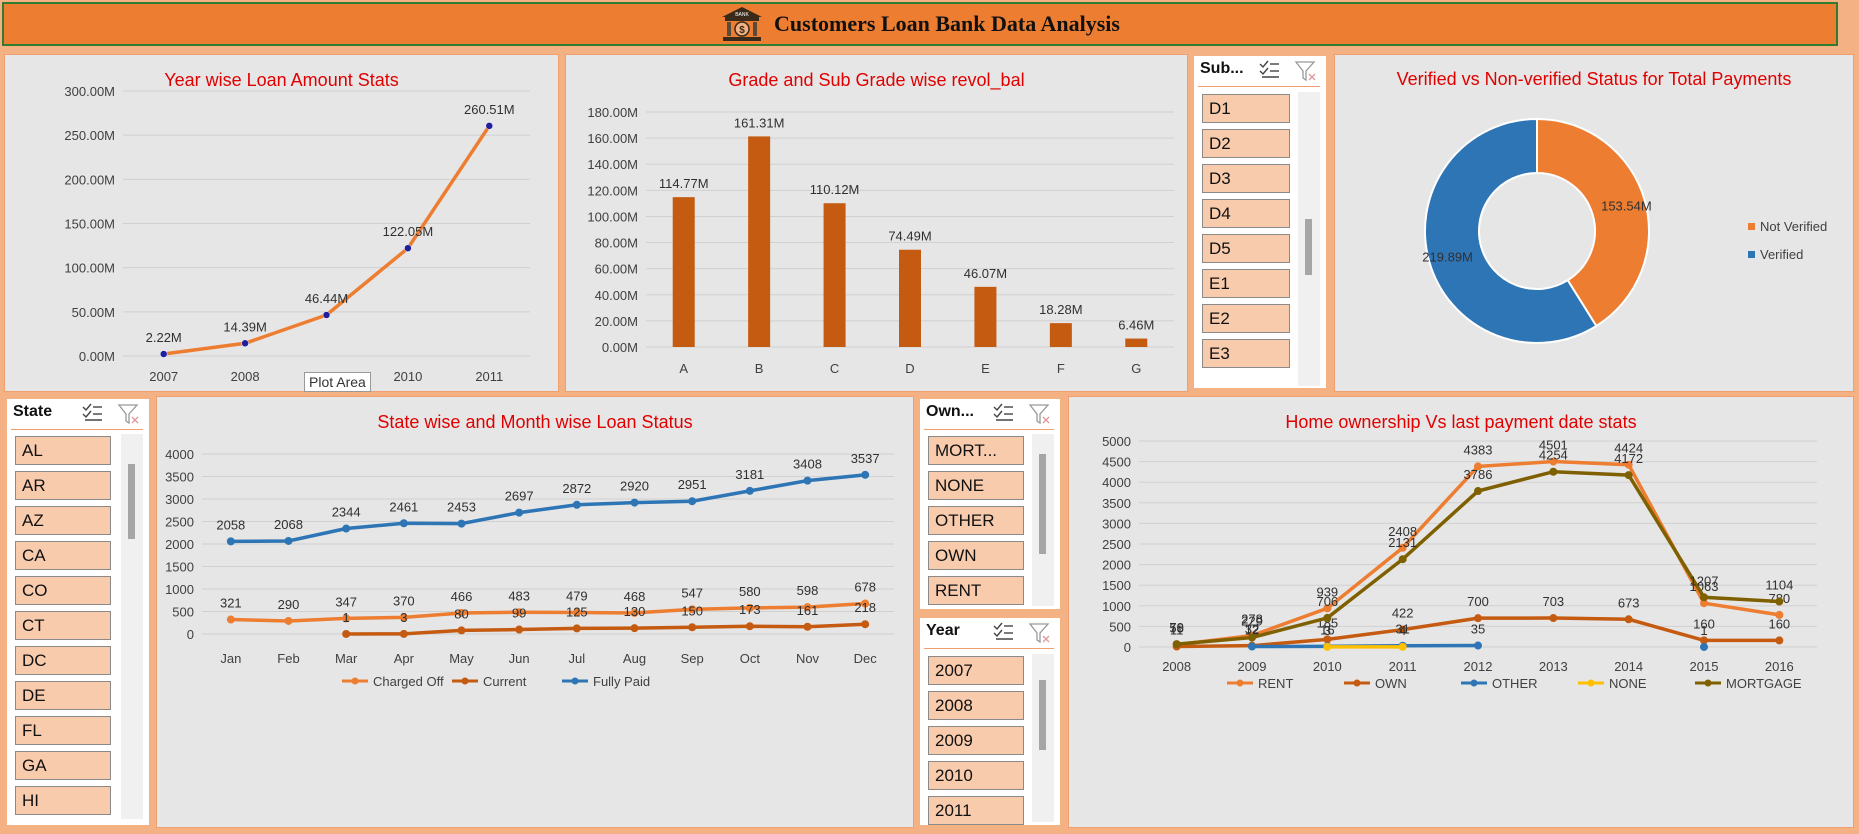 This screenshot has height=834, width=1859. What do you see at coordinates (132, 626) in the screenshot?
I see `slicer-scrollbar` at bounding box center [132, 626].